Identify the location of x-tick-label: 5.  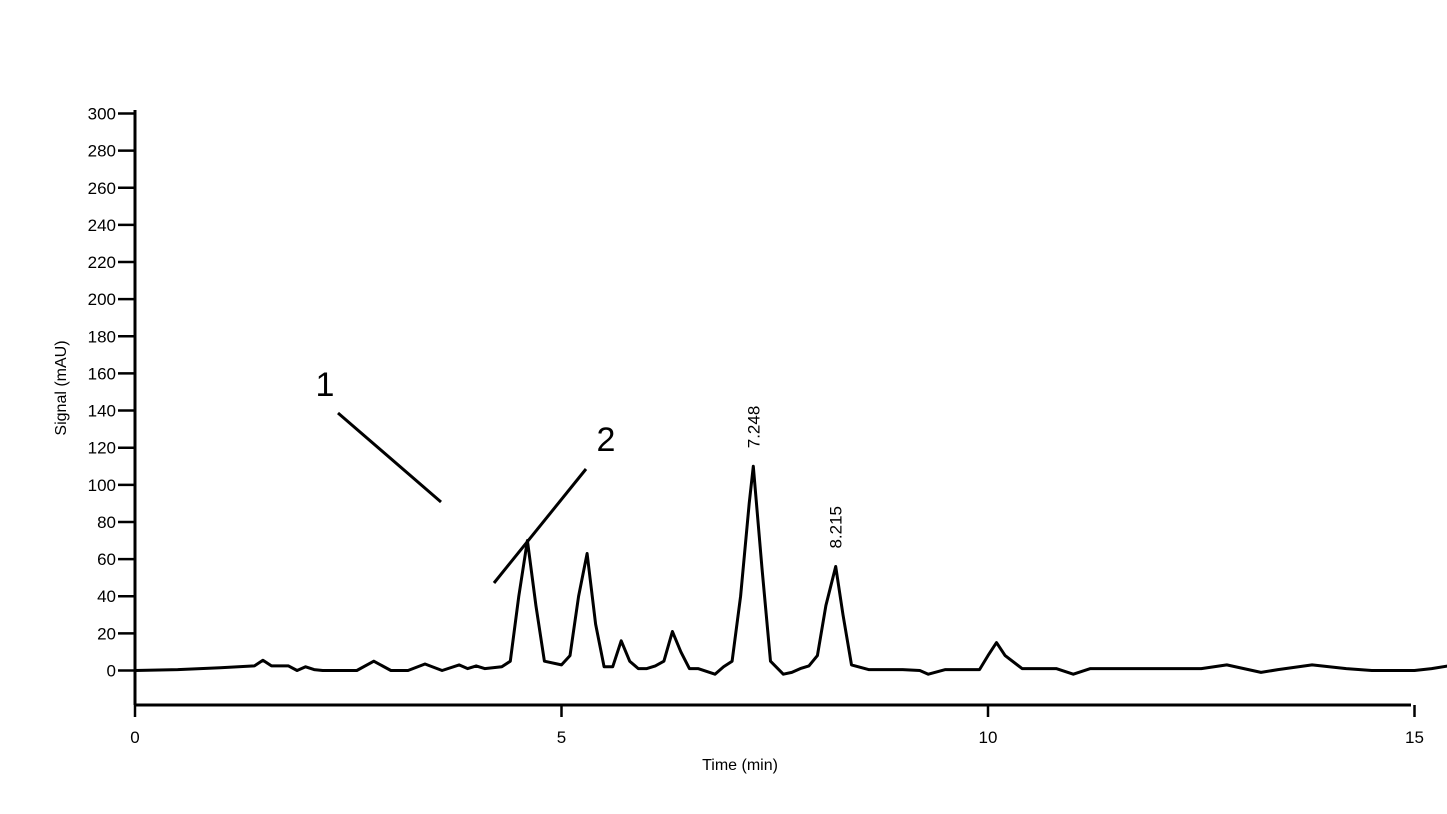
(561, 737).